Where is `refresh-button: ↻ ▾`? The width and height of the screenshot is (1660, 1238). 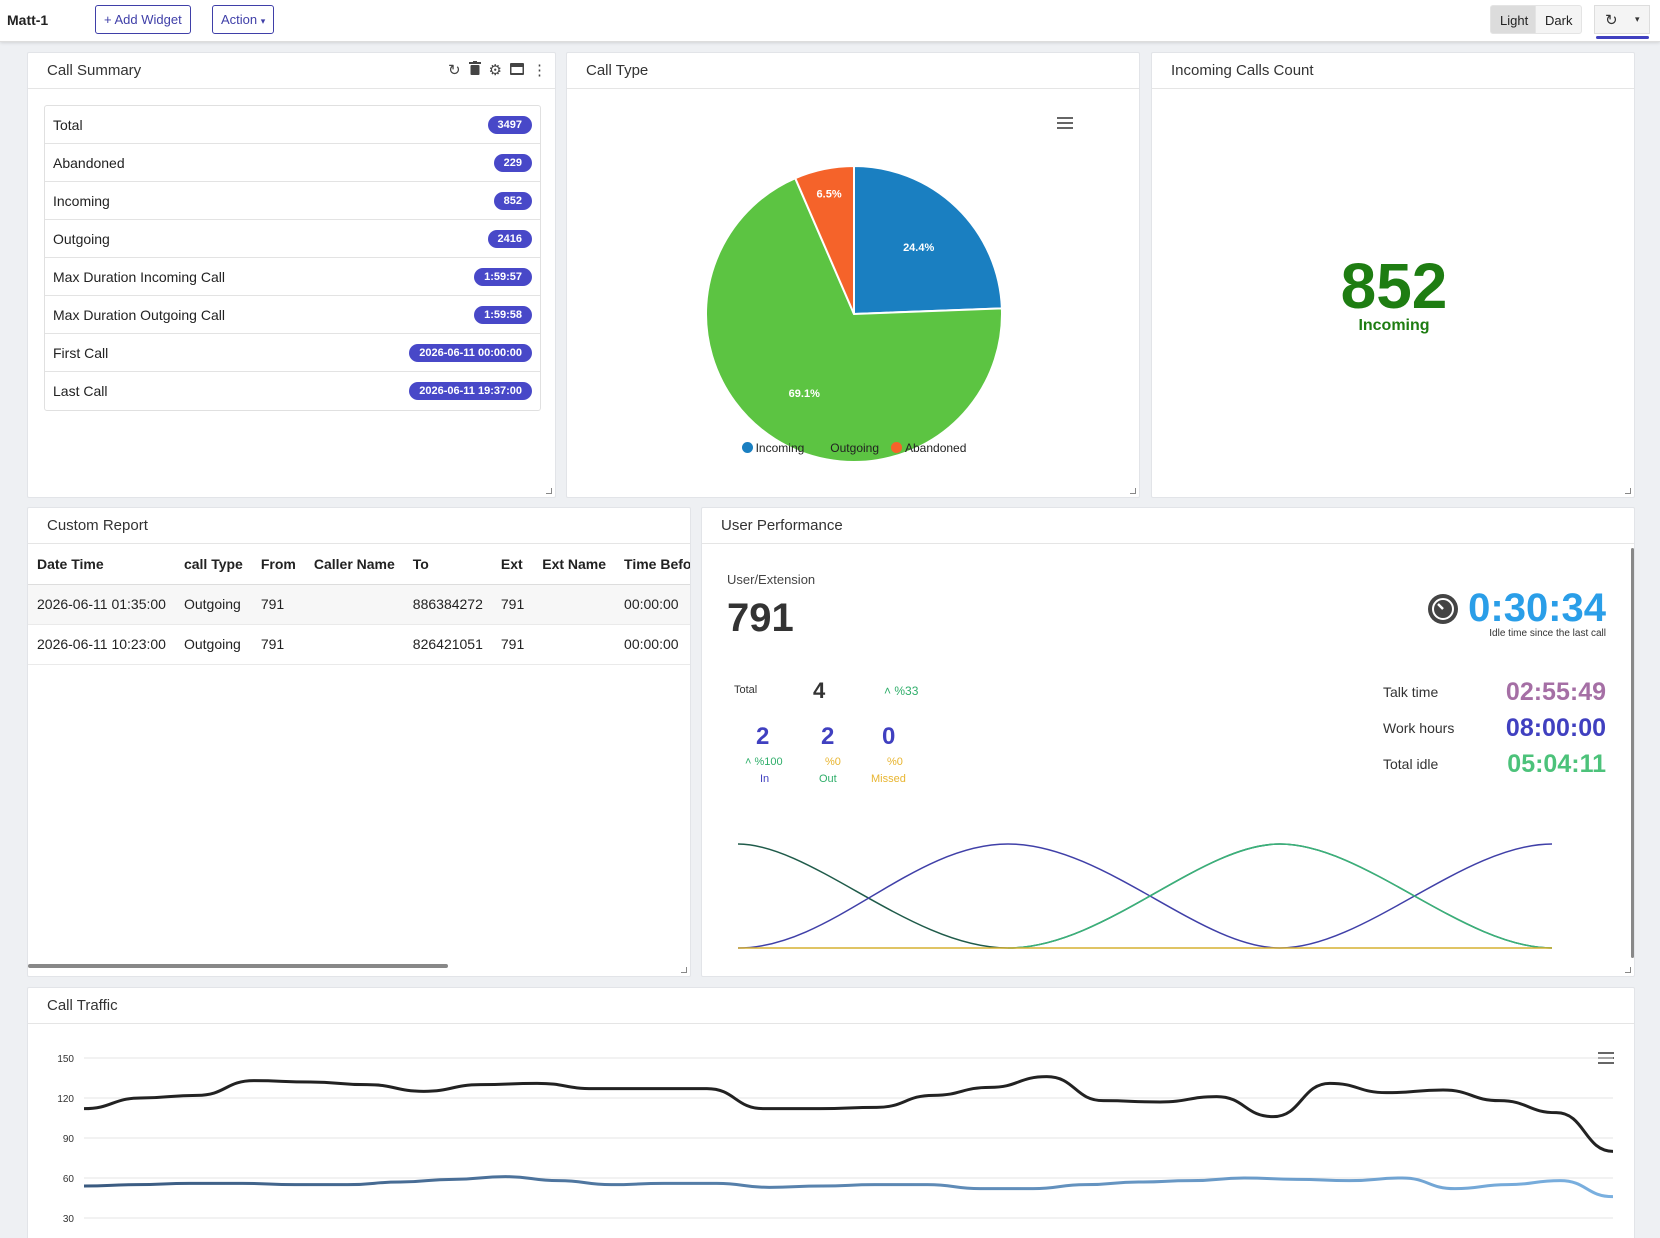 refresh-button: ↻ ▾ is located at coordinates (1622, 19).